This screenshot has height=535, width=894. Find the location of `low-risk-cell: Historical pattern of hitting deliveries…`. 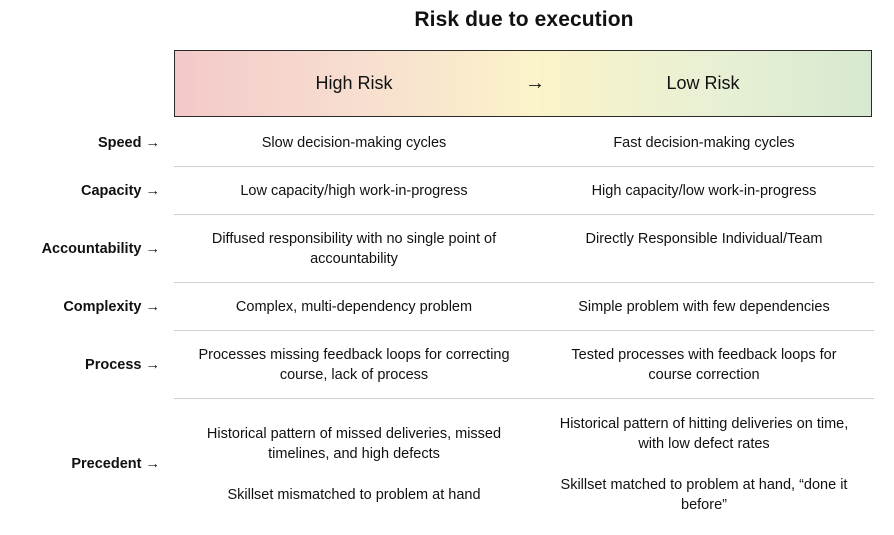

low-risk-cell: Historical pattern of hitting deliveries… is located at coordinates (704, 464).